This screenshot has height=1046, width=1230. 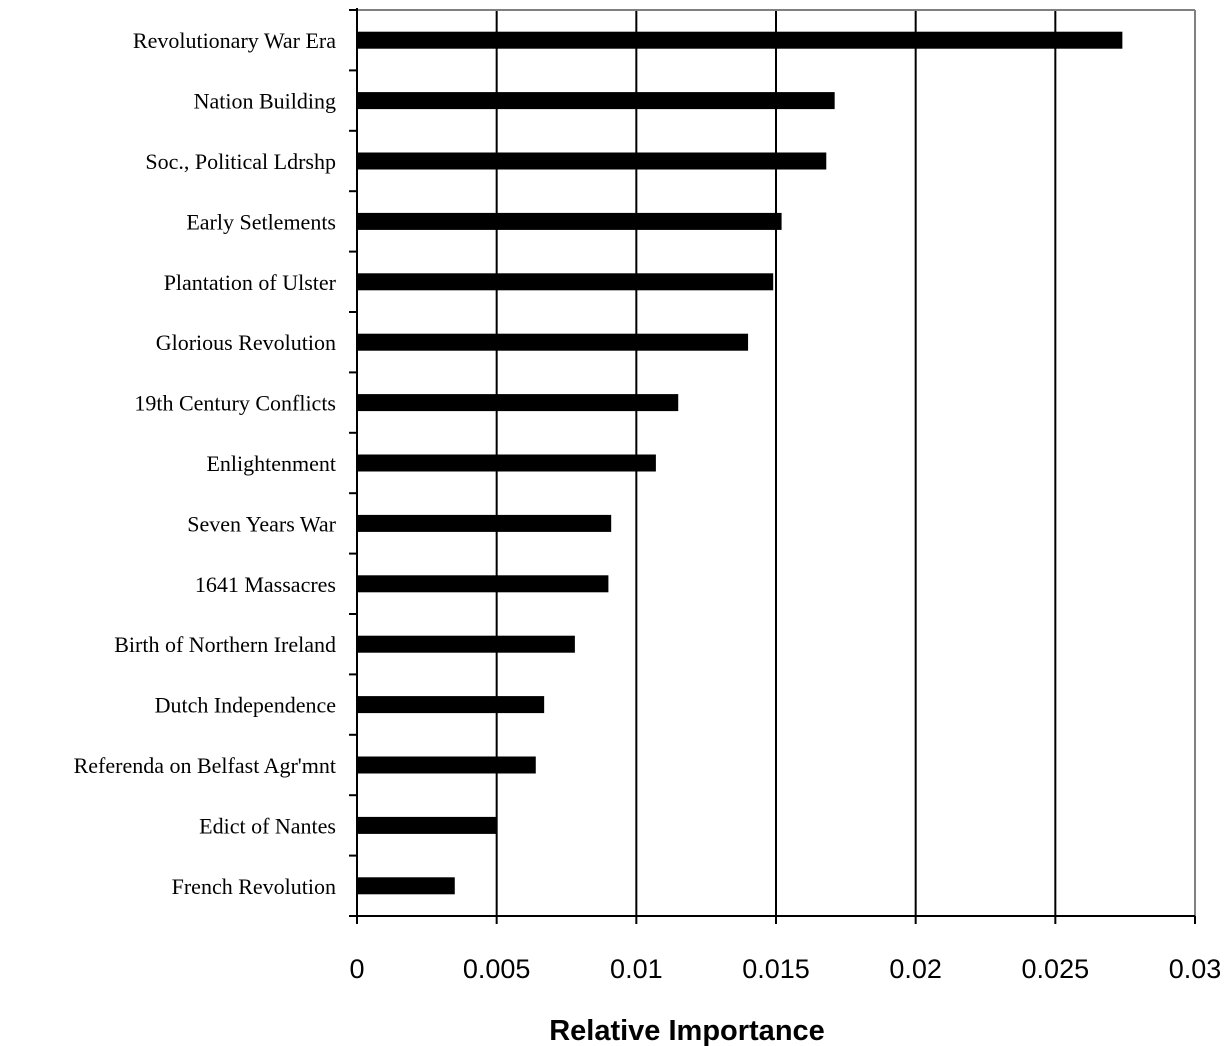 What do you see at coordinates (356, 969) in the screenshot?
I see `x-tick-label: 0` at bounding box center [356, 969].